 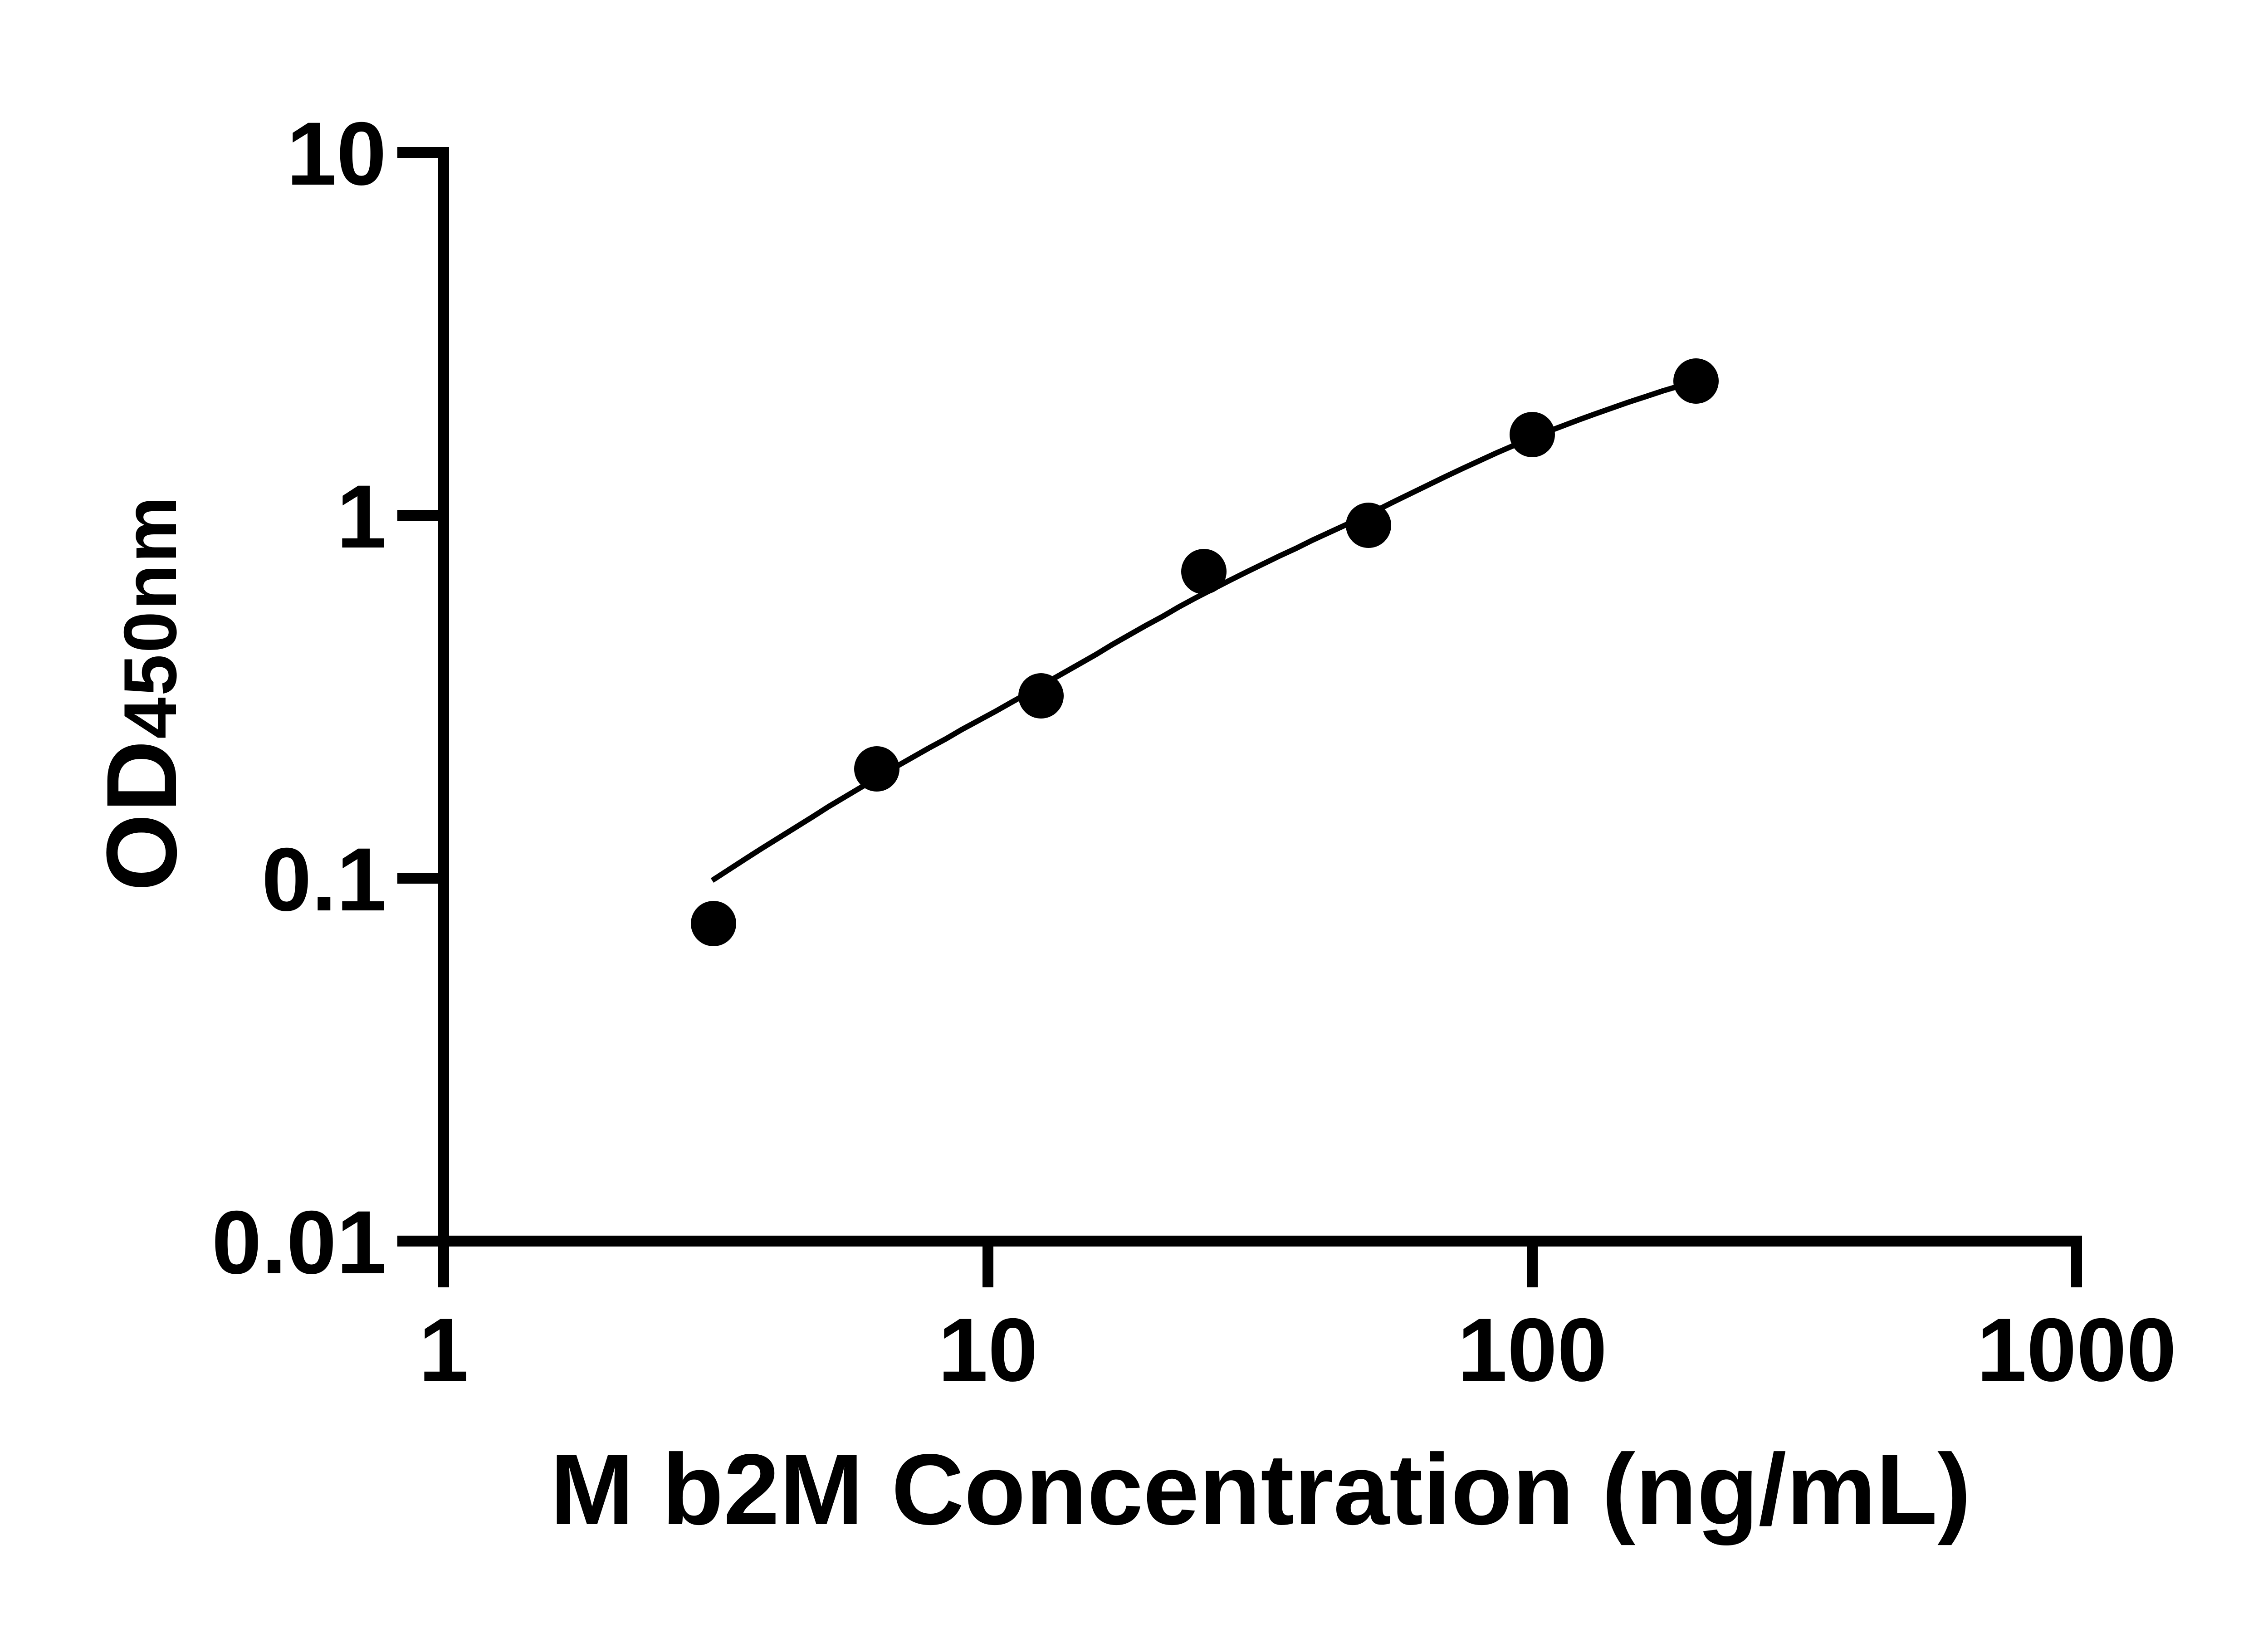 What do you see at coordinates (324, 879) in the screenshot?
I see `svg-text: 0.1` at bounding box center [324, 879].